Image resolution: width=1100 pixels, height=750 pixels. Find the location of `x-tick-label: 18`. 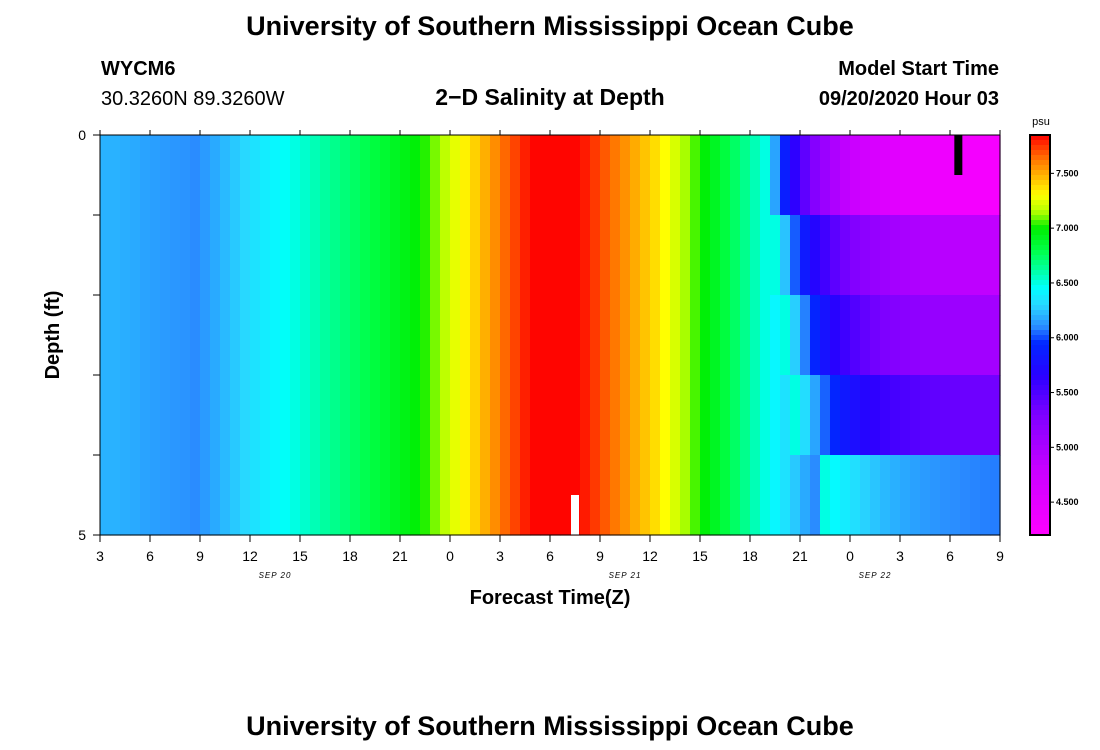

x-tick-label: 18 is located at coordinates (350, 556).